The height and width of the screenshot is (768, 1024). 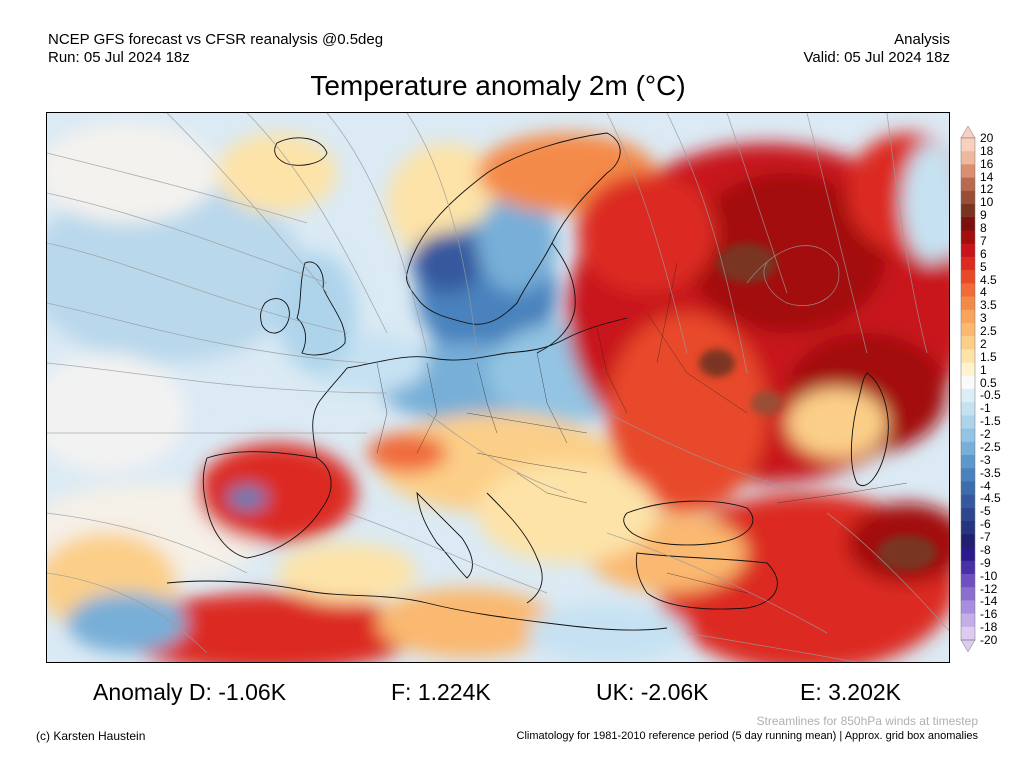 What do you see at coordinates (985, 459) in the screenshot?
I see `colorbar-tick-label: -3` at bounding box center [985, 459].